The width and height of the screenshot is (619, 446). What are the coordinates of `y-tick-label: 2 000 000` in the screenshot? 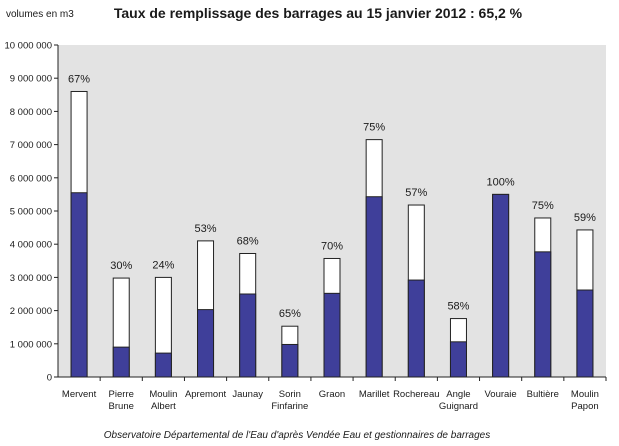 It's located at (31, 311).